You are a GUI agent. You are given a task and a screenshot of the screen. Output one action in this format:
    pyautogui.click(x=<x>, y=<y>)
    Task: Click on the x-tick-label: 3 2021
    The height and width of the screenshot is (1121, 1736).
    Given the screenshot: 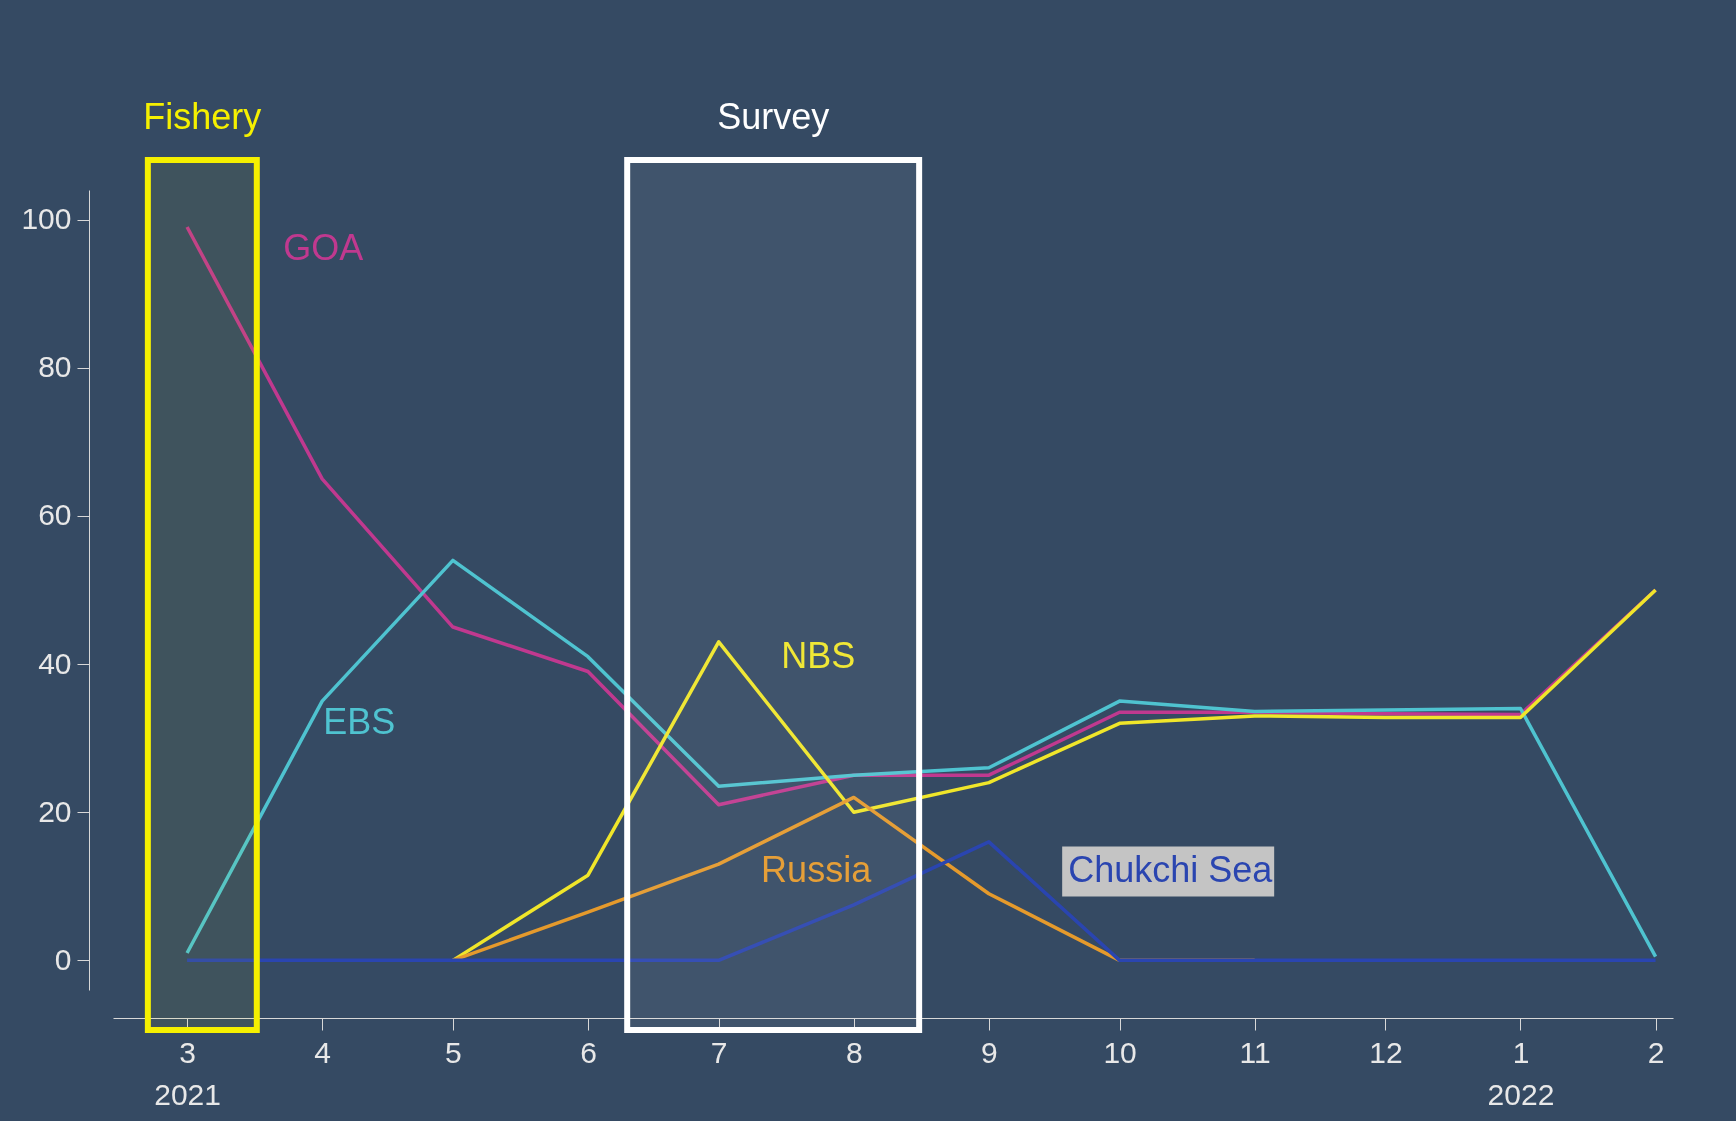 What is the action you would take?
    pyautogui.click(x=187, y=1073)
    